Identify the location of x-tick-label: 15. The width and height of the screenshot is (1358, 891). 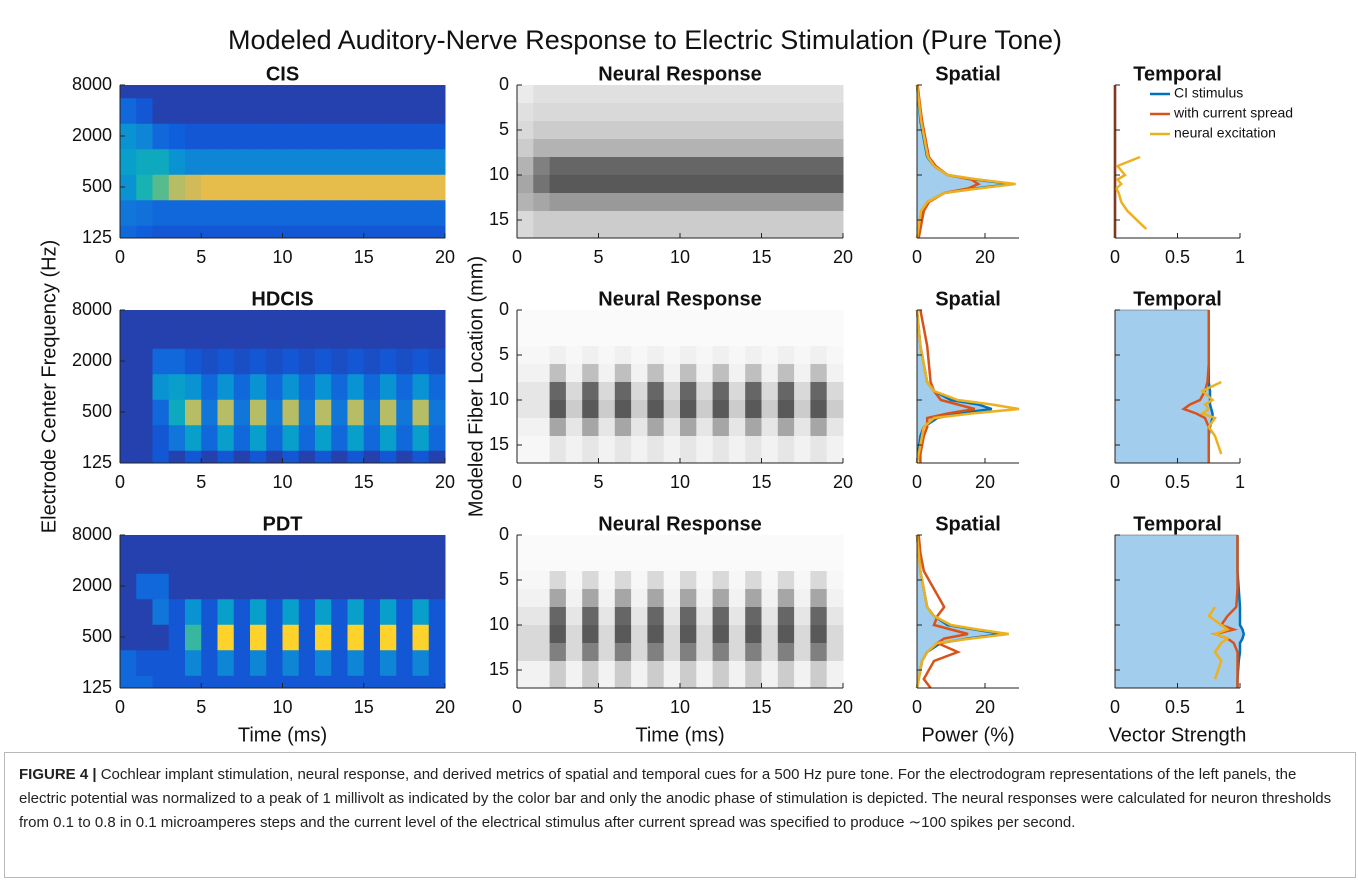
(761, 707).